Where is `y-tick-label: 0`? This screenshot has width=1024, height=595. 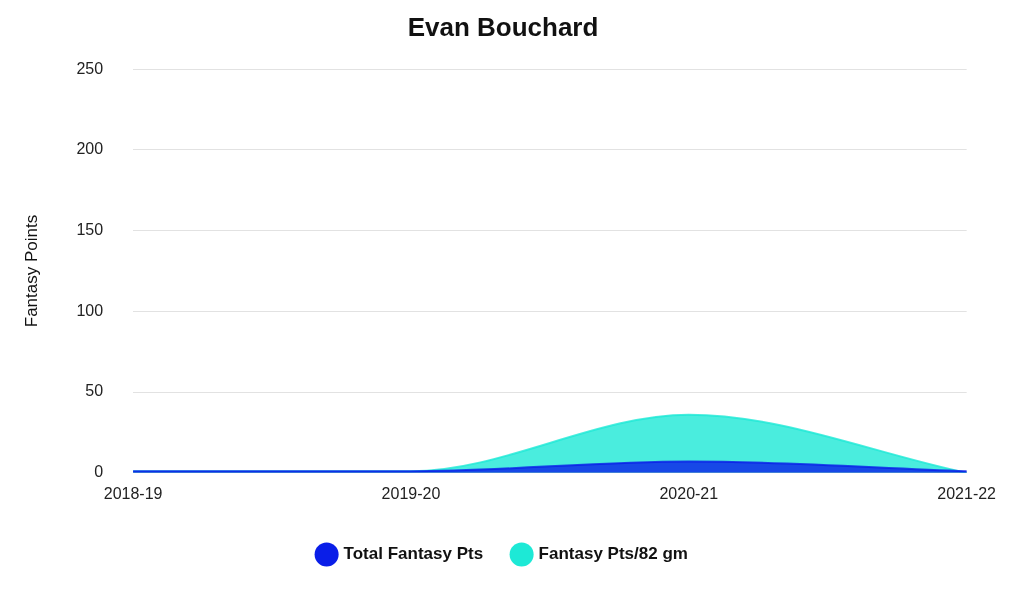 y-tick-label: 0 is located at coordinates (99, 472).